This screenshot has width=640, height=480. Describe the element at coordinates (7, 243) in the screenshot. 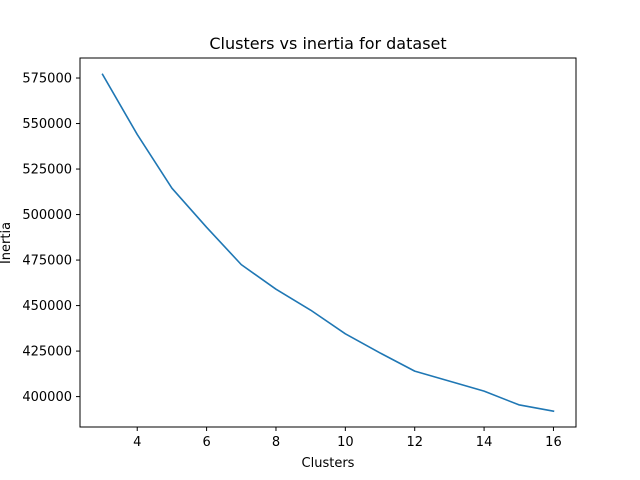

I see `y-axis-label: Inertia` at that location.